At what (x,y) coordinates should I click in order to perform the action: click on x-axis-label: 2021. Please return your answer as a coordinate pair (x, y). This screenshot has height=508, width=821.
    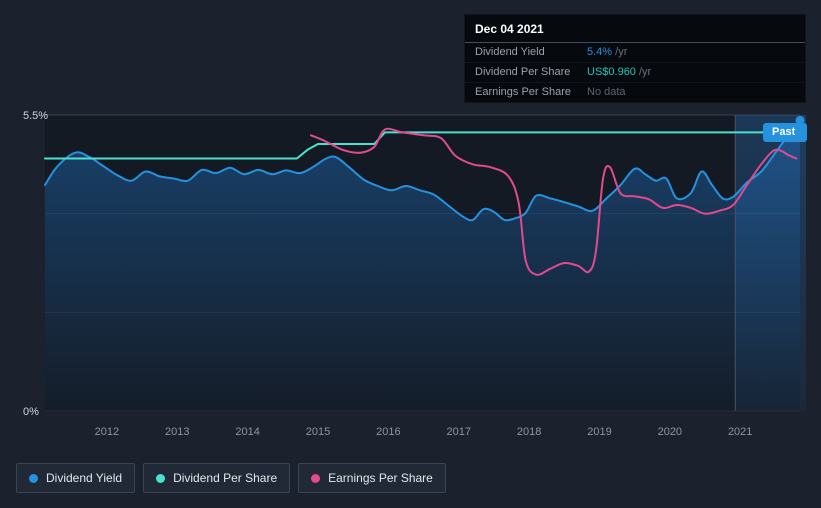
    Looking at the image, I should click on (740, 432).